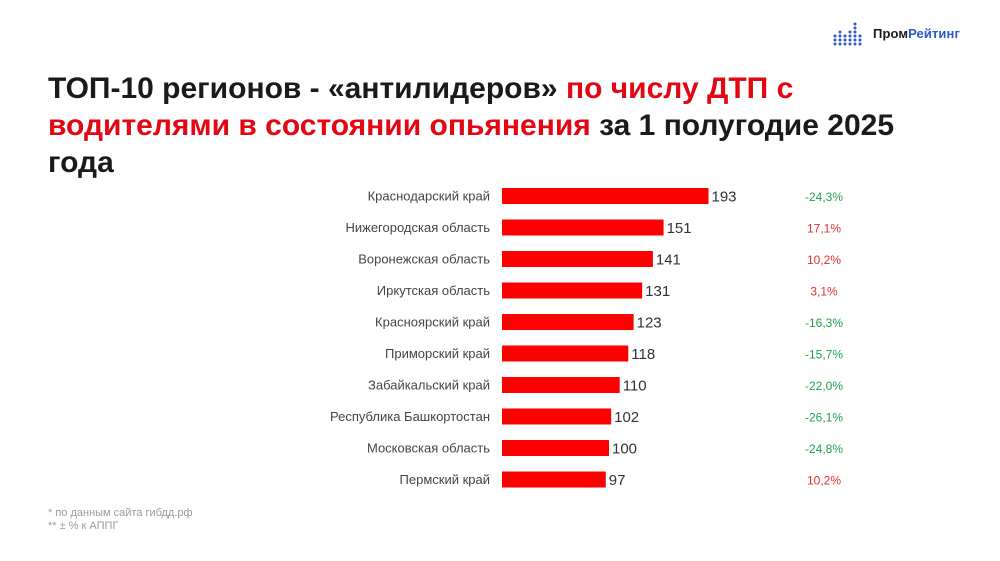 The width and height of the screenshot is (1000, 561). Describe the element at coordinates (824, 386) in the screenshot. I see `change-label: -22,0%` at that location.